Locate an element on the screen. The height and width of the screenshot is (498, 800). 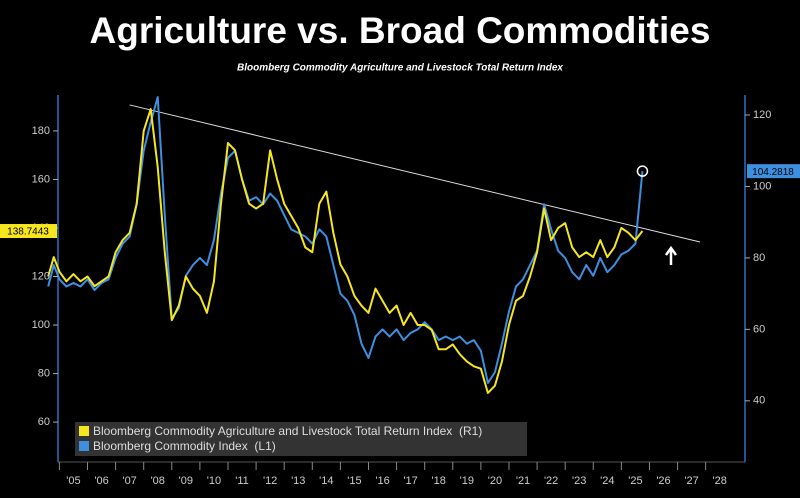
x-tick-label: '12 is located at coordinates (270, 481).